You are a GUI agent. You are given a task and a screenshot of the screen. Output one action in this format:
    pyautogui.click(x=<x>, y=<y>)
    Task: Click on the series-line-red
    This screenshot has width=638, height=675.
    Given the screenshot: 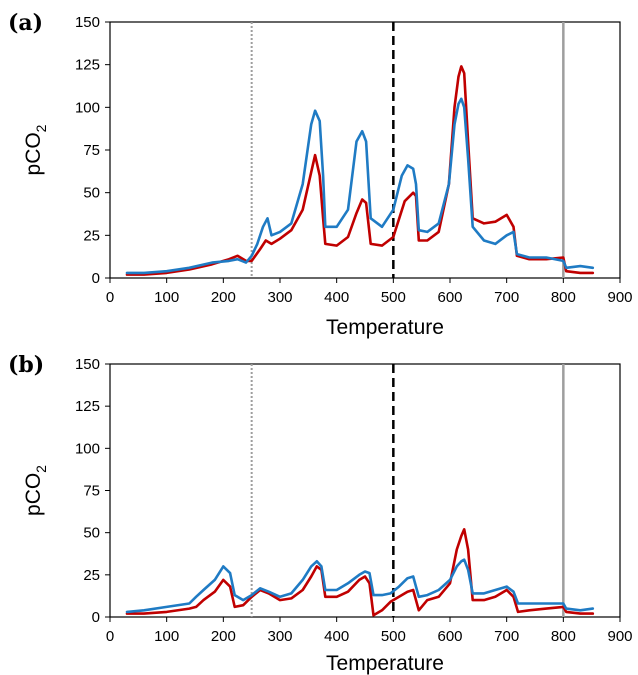 What is the action you would take?
    pyautogui.click(x=360, y=572)
    